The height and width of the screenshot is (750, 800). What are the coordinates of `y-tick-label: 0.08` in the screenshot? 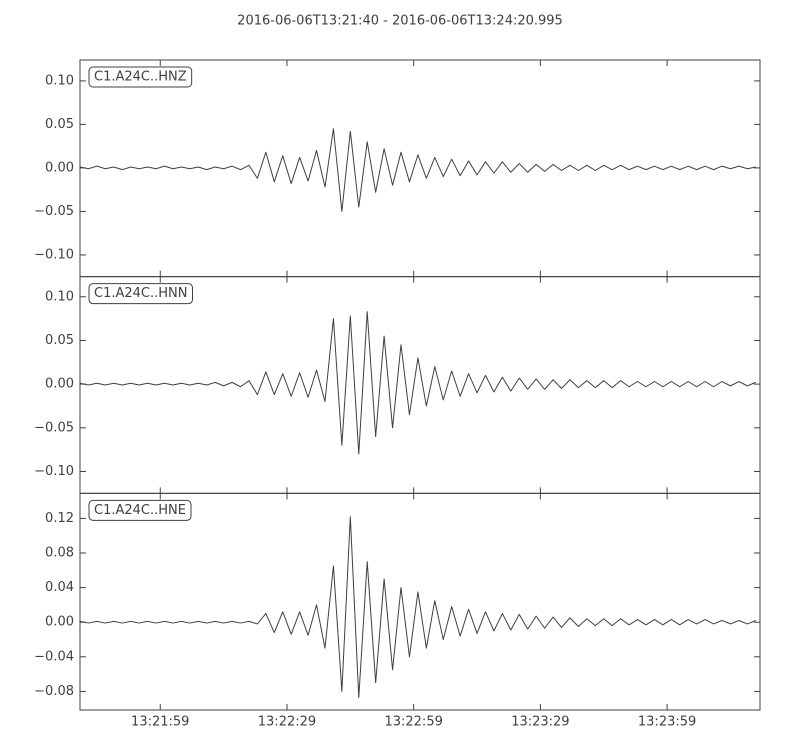 It's located at (59, 553).